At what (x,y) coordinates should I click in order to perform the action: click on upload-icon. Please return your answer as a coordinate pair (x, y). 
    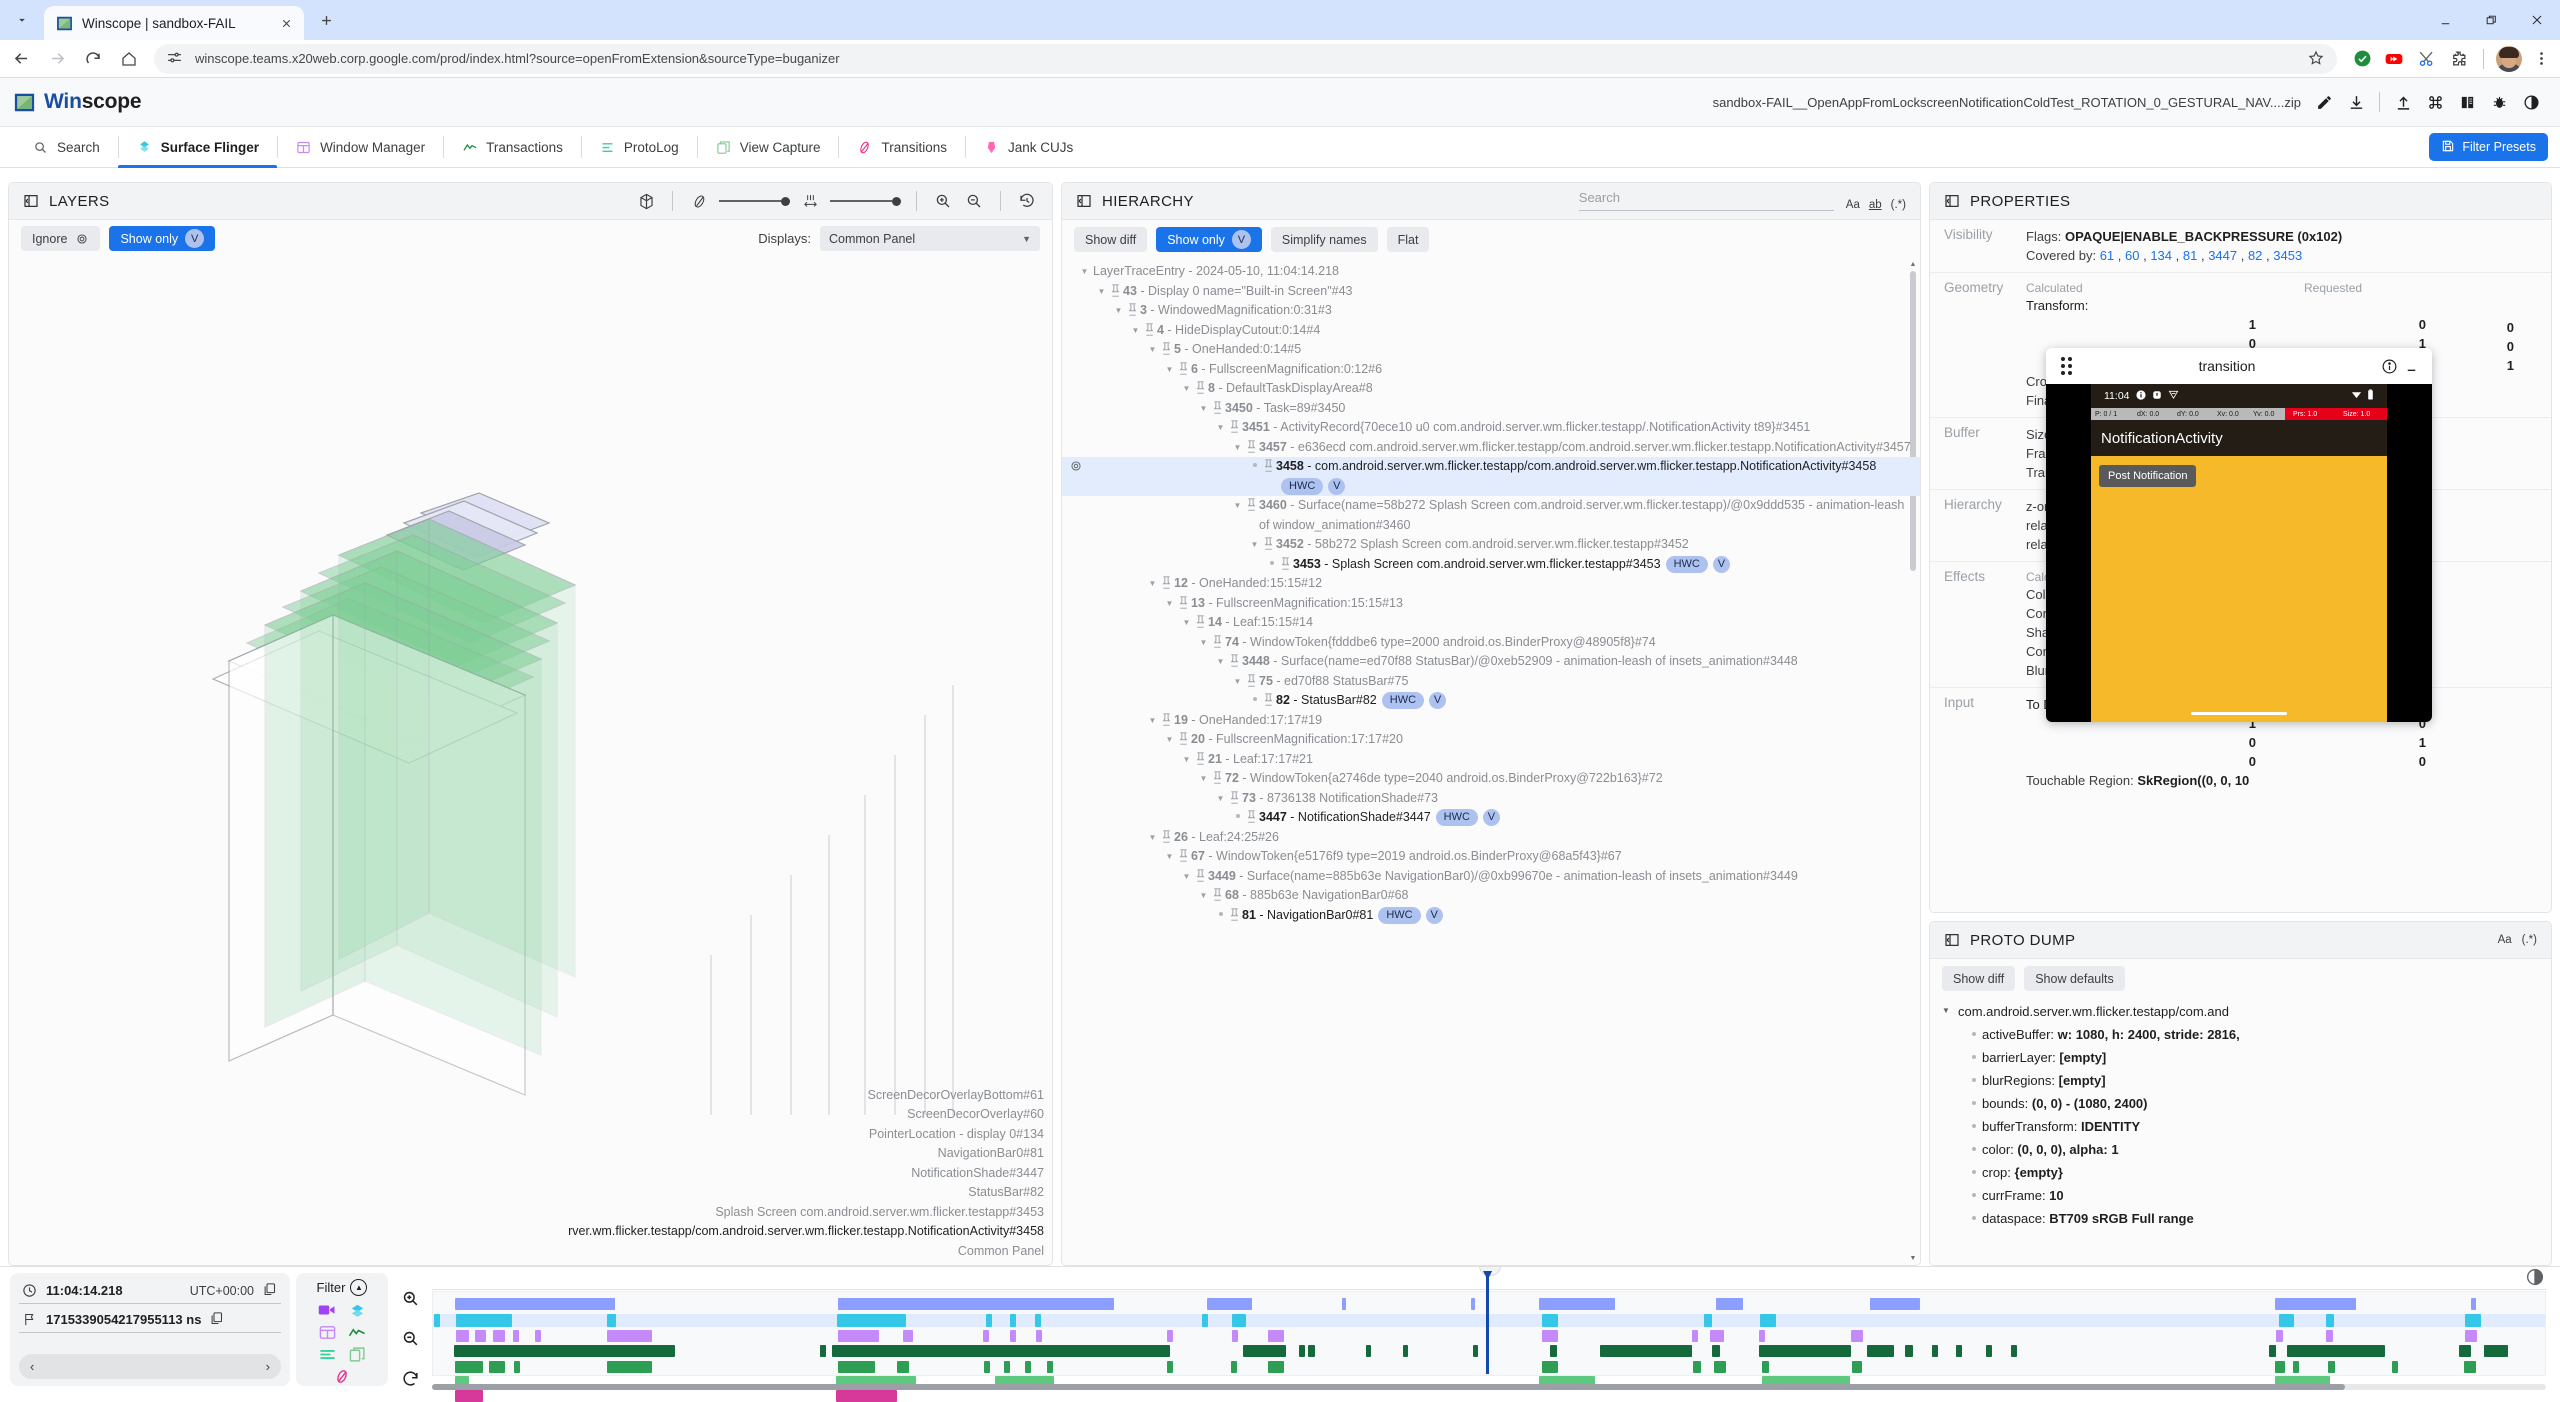
    Looking at the image, I should click on (2403, 102).